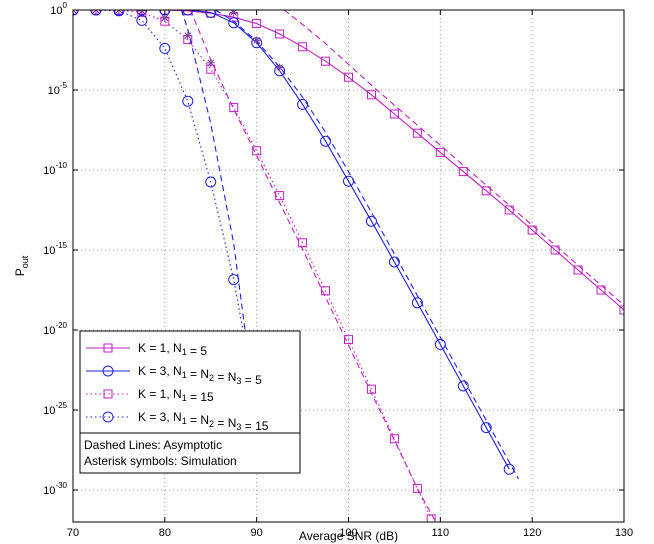 The width and height of the screenshot is (654, 544). What do you see at coordinates (55, 489) in the screenshot?
I see `y-tick-label: 10-30` at bounding box center [55, 489].